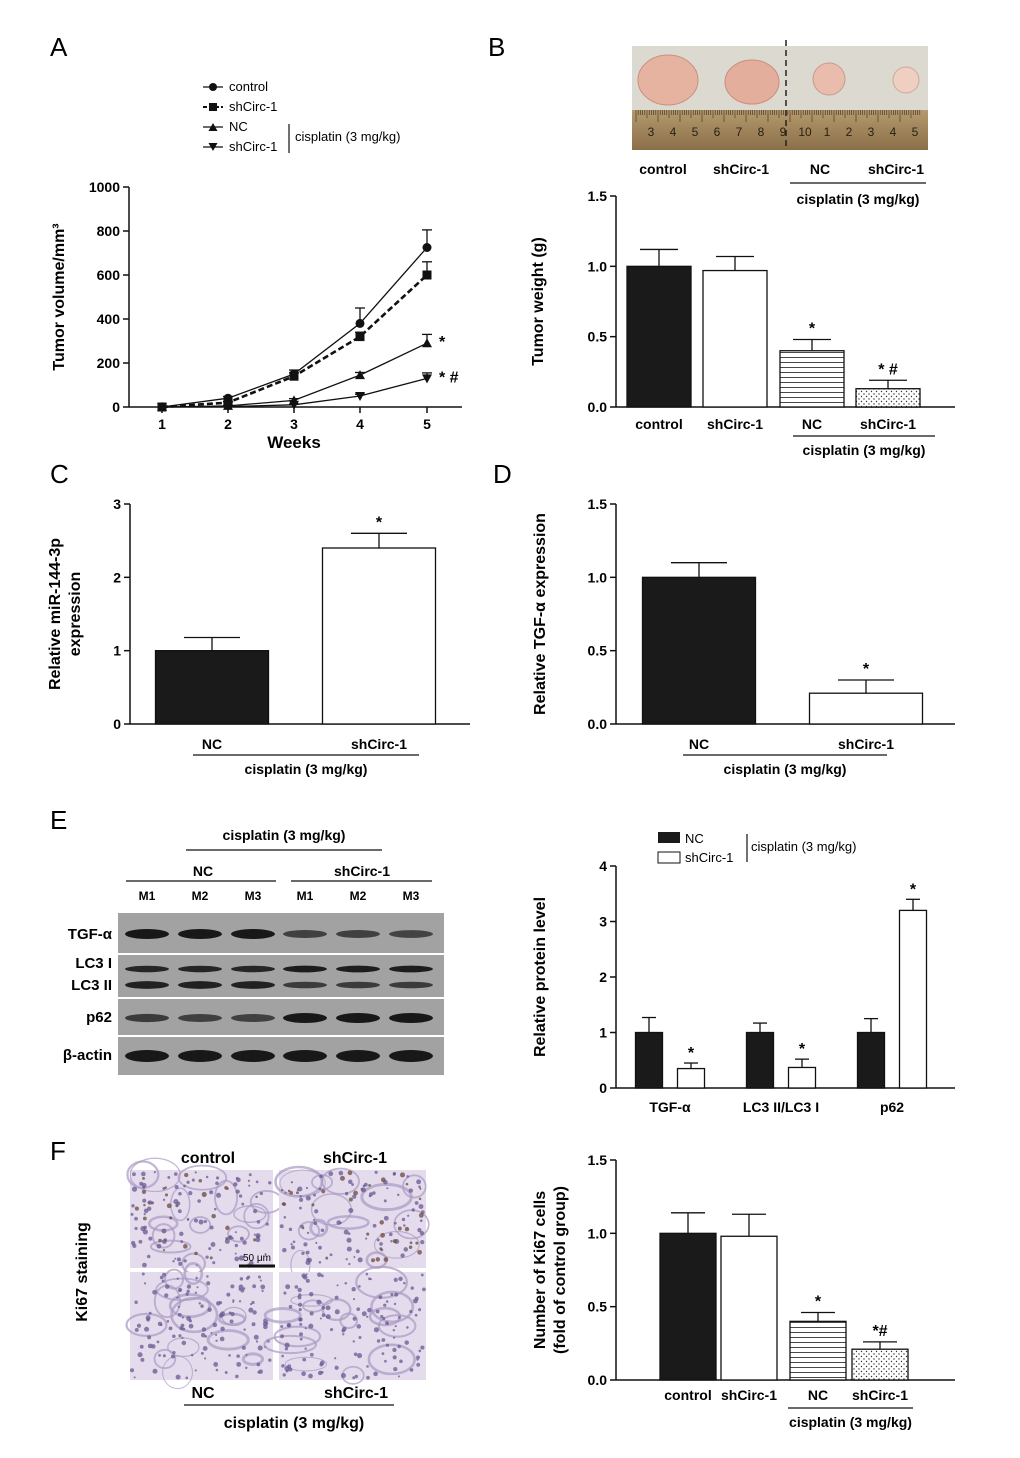 The image size is (1020, 1458). Describe the element at coordinates (820, 169) in the screenshot. I see `photo-label-nc: NC` at that location.